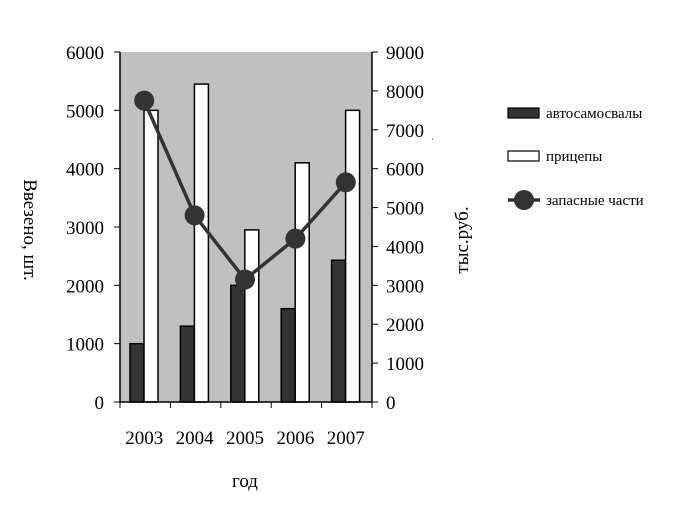 The image size is (674, 517). I want to click on x-tick-label: 2007, so click(346, 438).